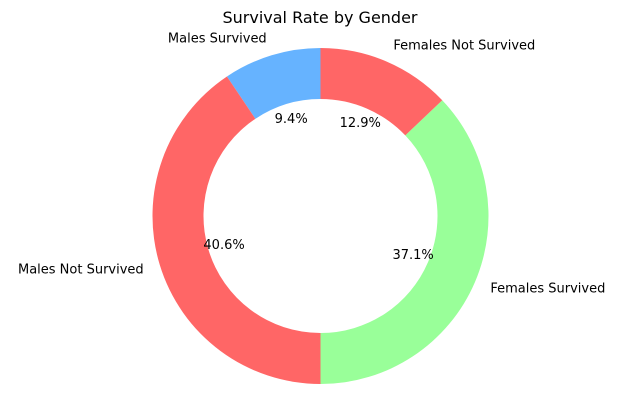 Image resolution: width=623 pixels, height=416 pixels. What do you see at coordinates (291, 119) in the screenshot?
I see `pct-males-survived: 9.4%` at bounding box center [291, 119].